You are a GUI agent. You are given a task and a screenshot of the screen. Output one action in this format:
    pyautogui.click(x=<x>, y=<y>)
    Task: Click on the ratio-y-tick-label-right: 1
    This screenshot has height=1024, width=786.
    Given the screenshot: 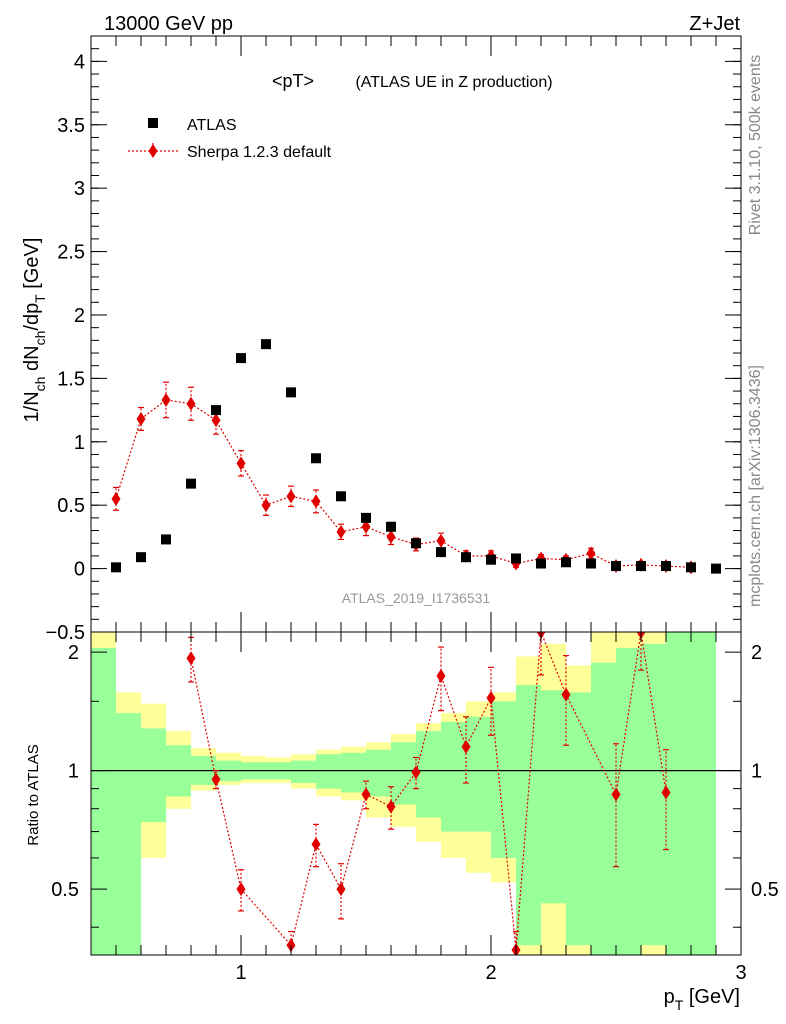 What is the action you would take?
    pyautogui.click(x=756, y=772)
    